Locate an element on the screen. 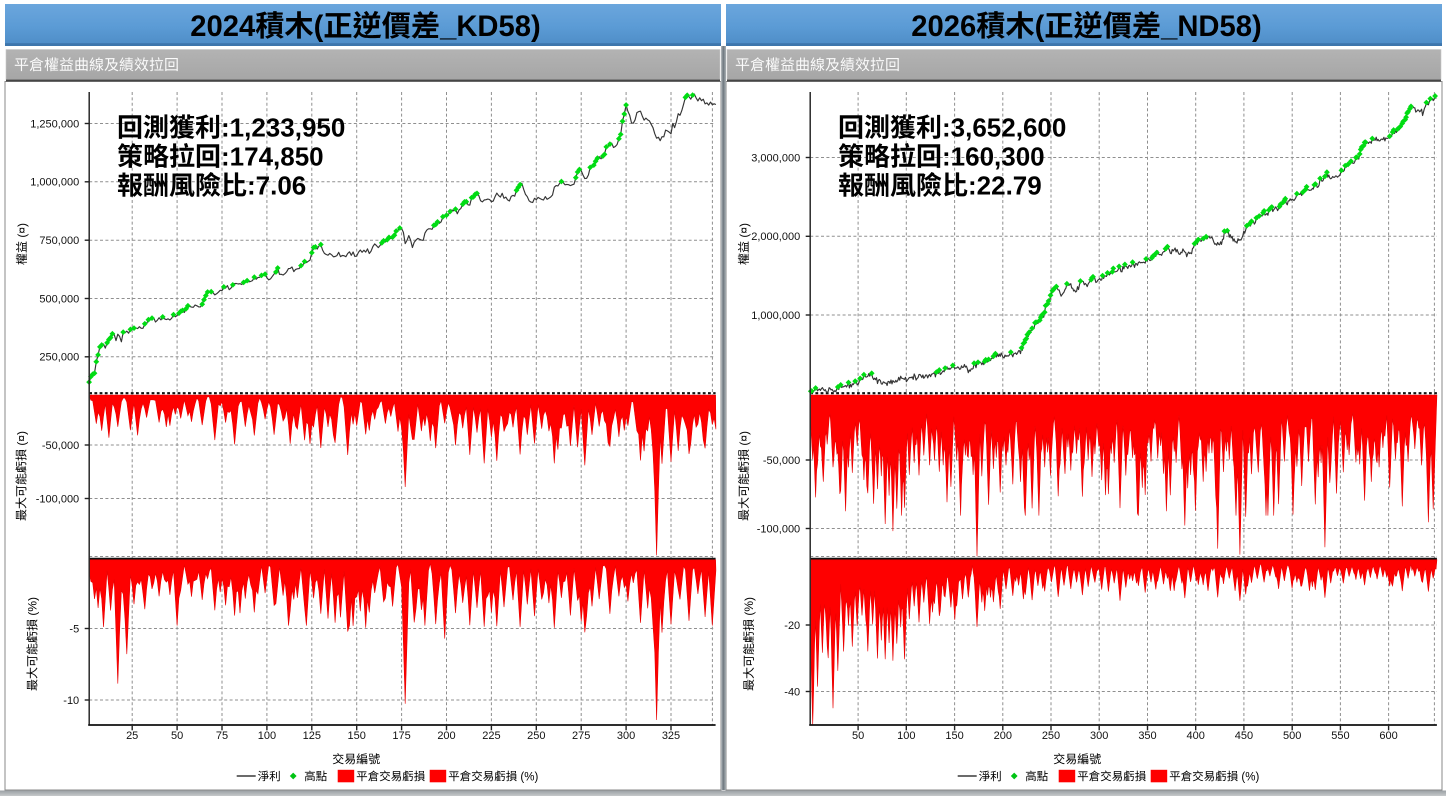 Image resolution: width=1446 pixels, height=796 pixels. svg-text: 25 is located at coordinates (132, 736).